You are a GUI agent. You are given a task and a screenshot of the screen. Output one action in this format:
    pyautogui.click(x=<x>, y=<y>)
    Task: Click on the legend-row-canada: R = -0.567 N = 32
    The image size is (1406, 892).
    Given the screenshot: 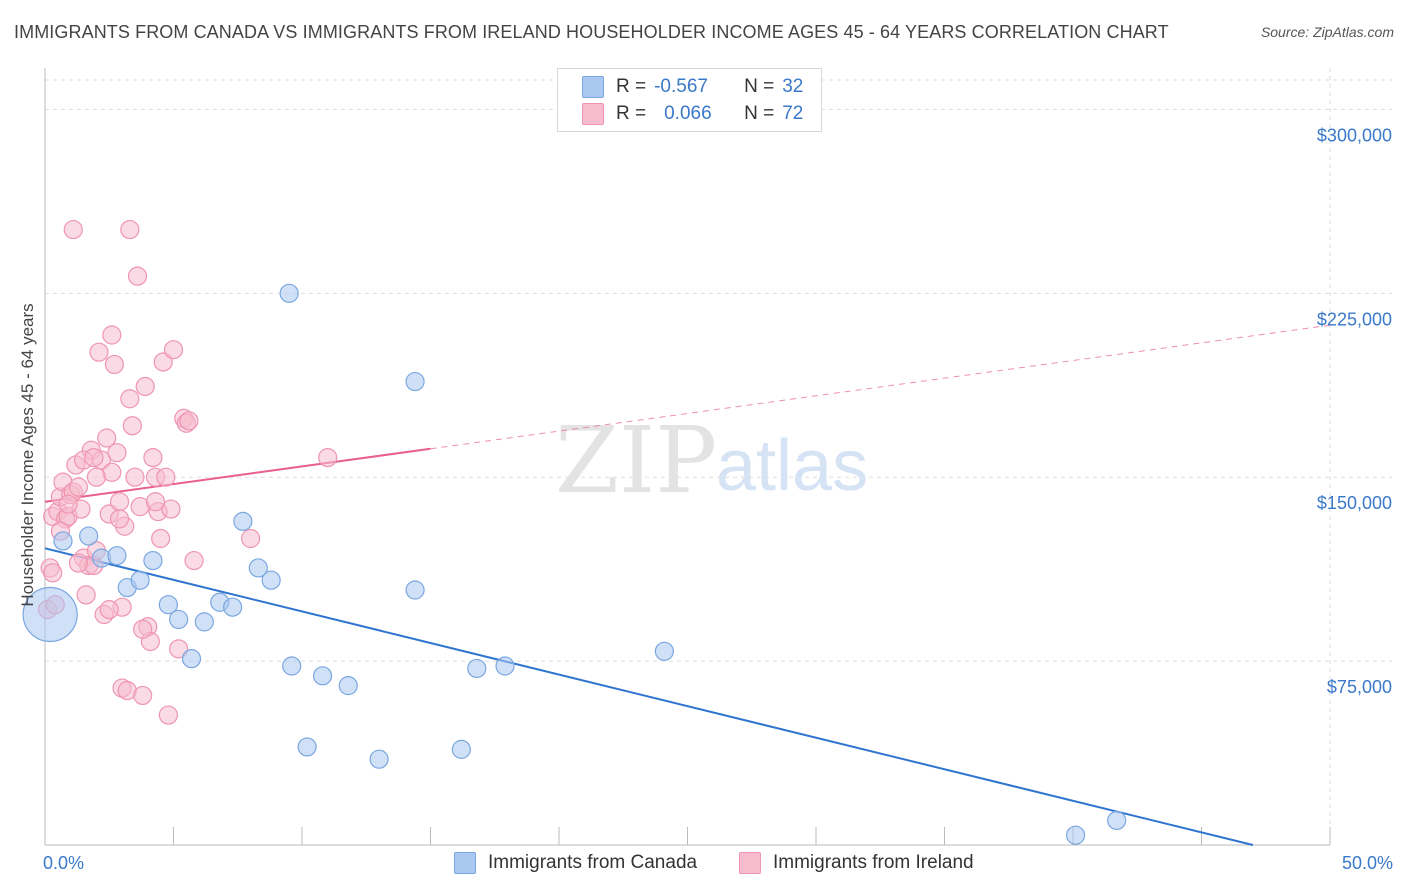 What is the action you would take?
    pyautogui.click(x=692, y=87)
    